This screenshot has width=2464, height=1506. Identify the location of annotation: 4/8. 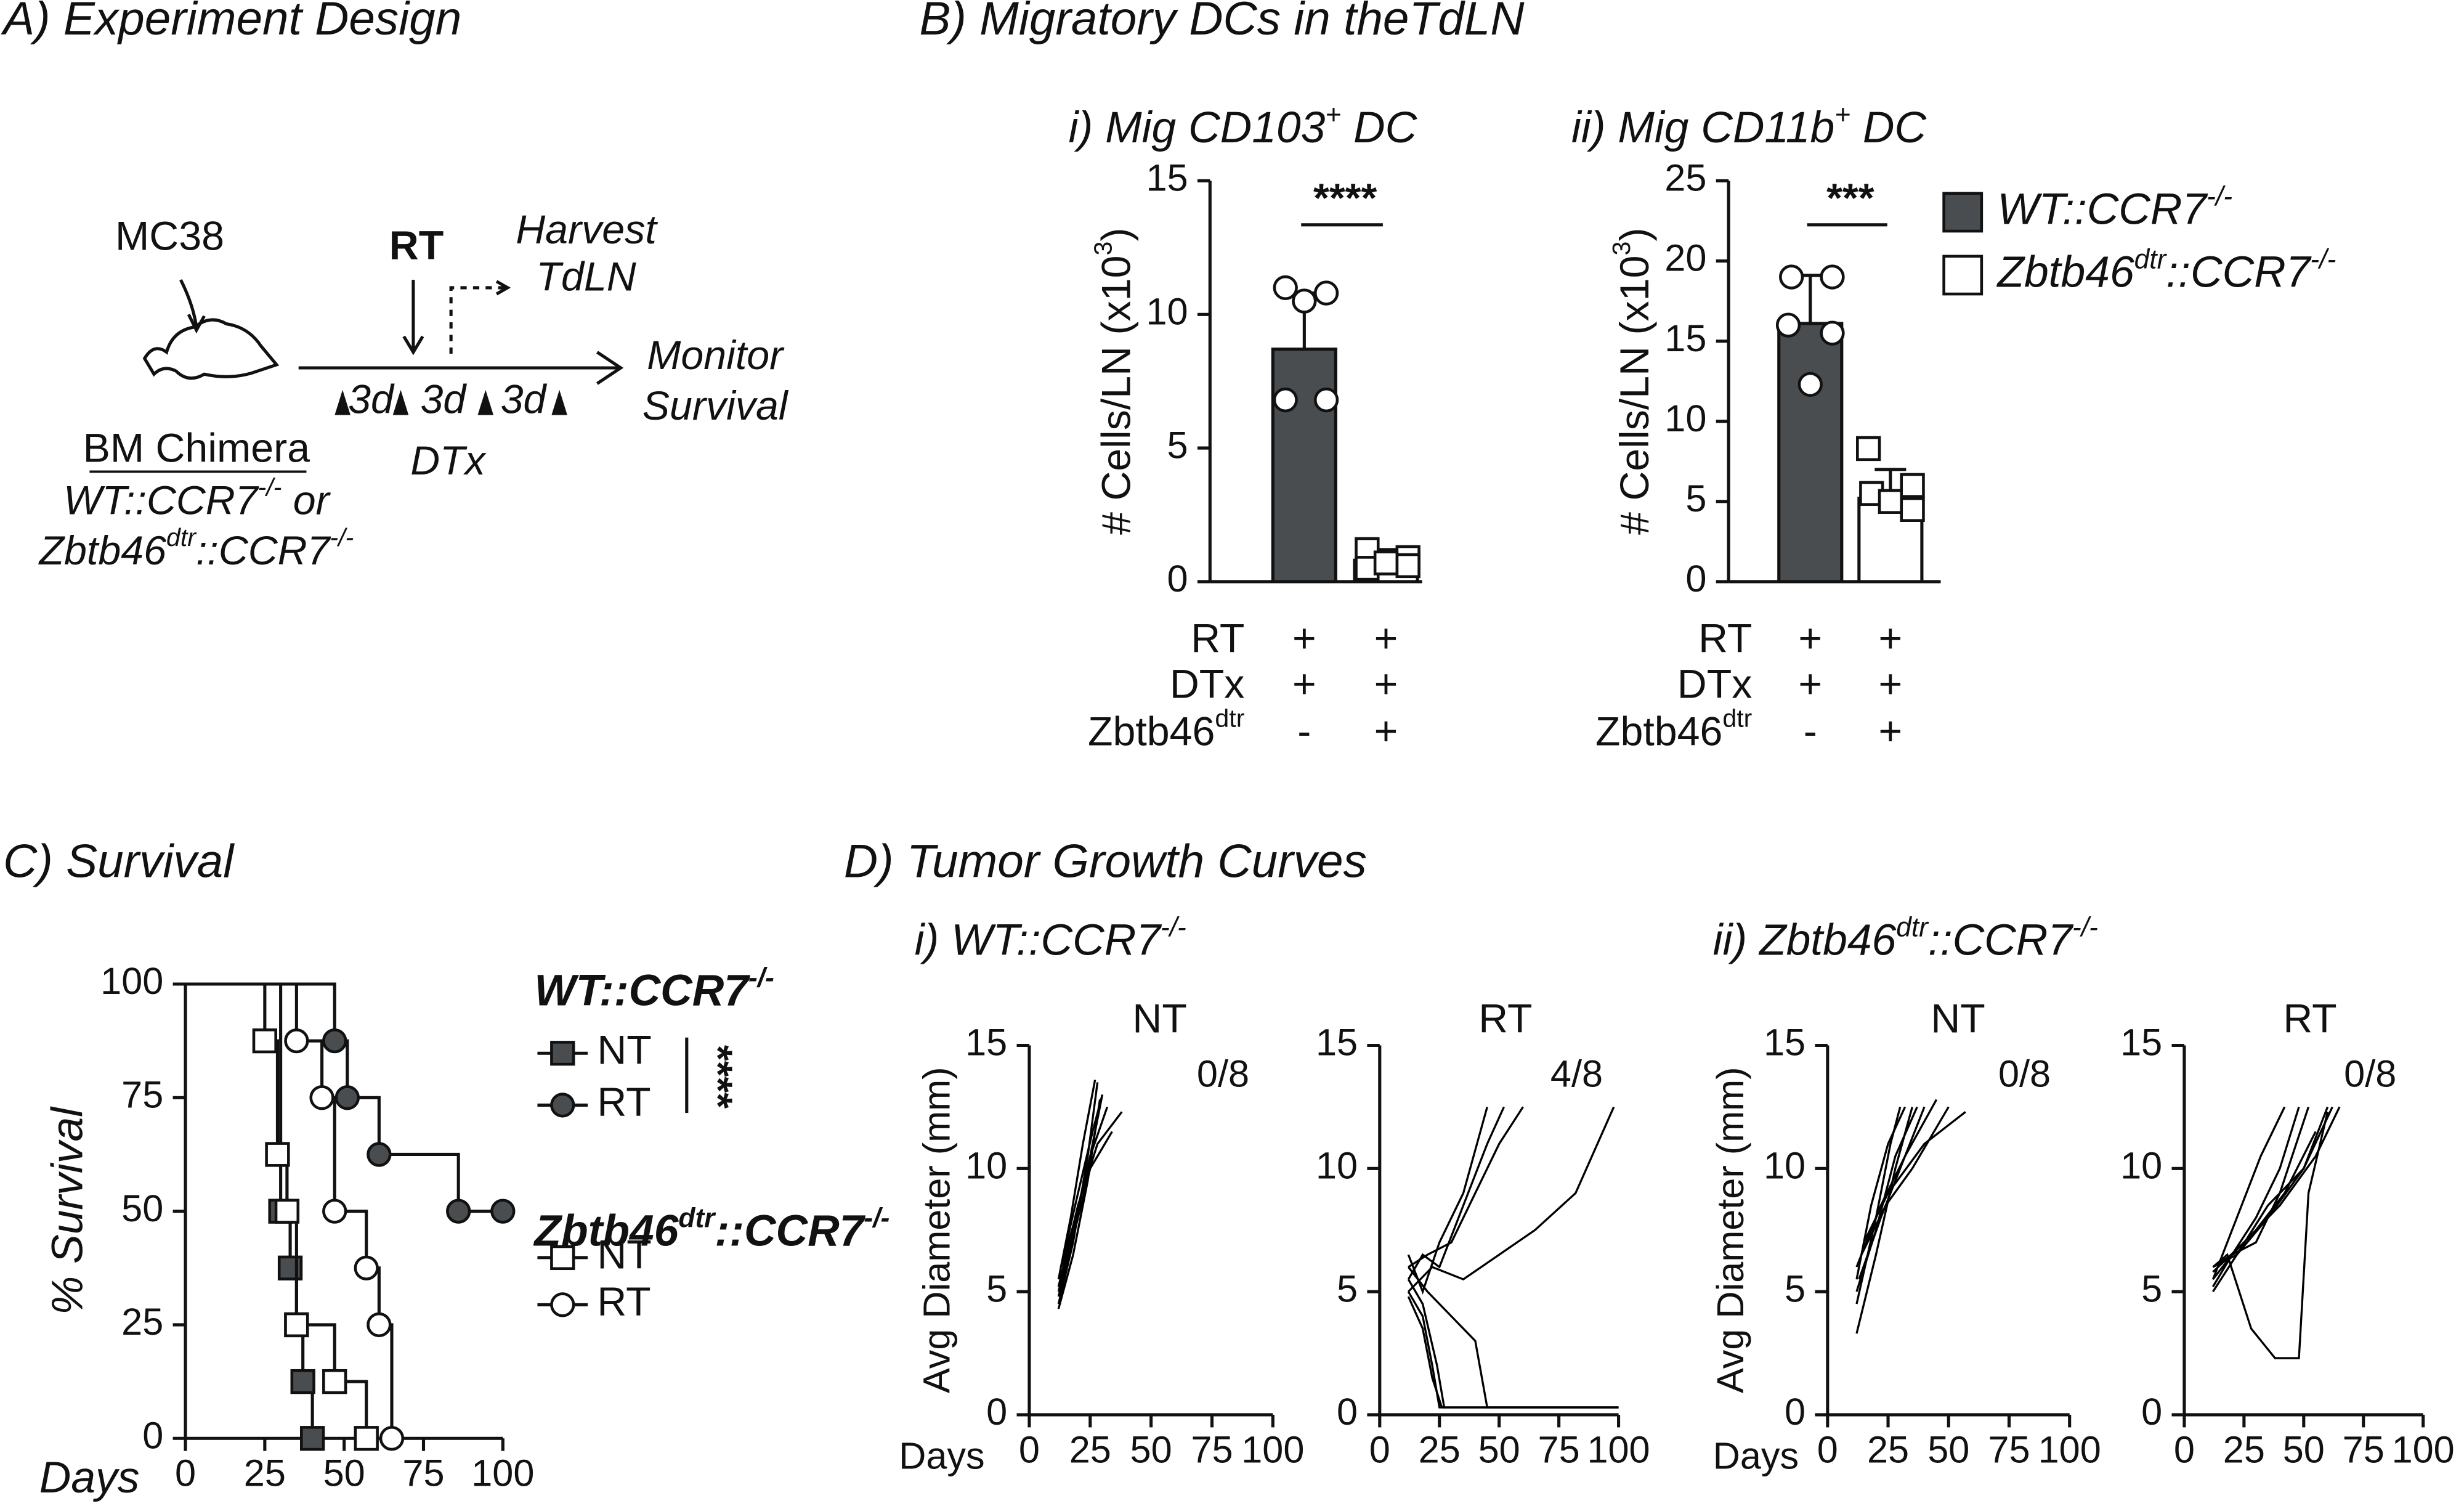
(1576, 1074).